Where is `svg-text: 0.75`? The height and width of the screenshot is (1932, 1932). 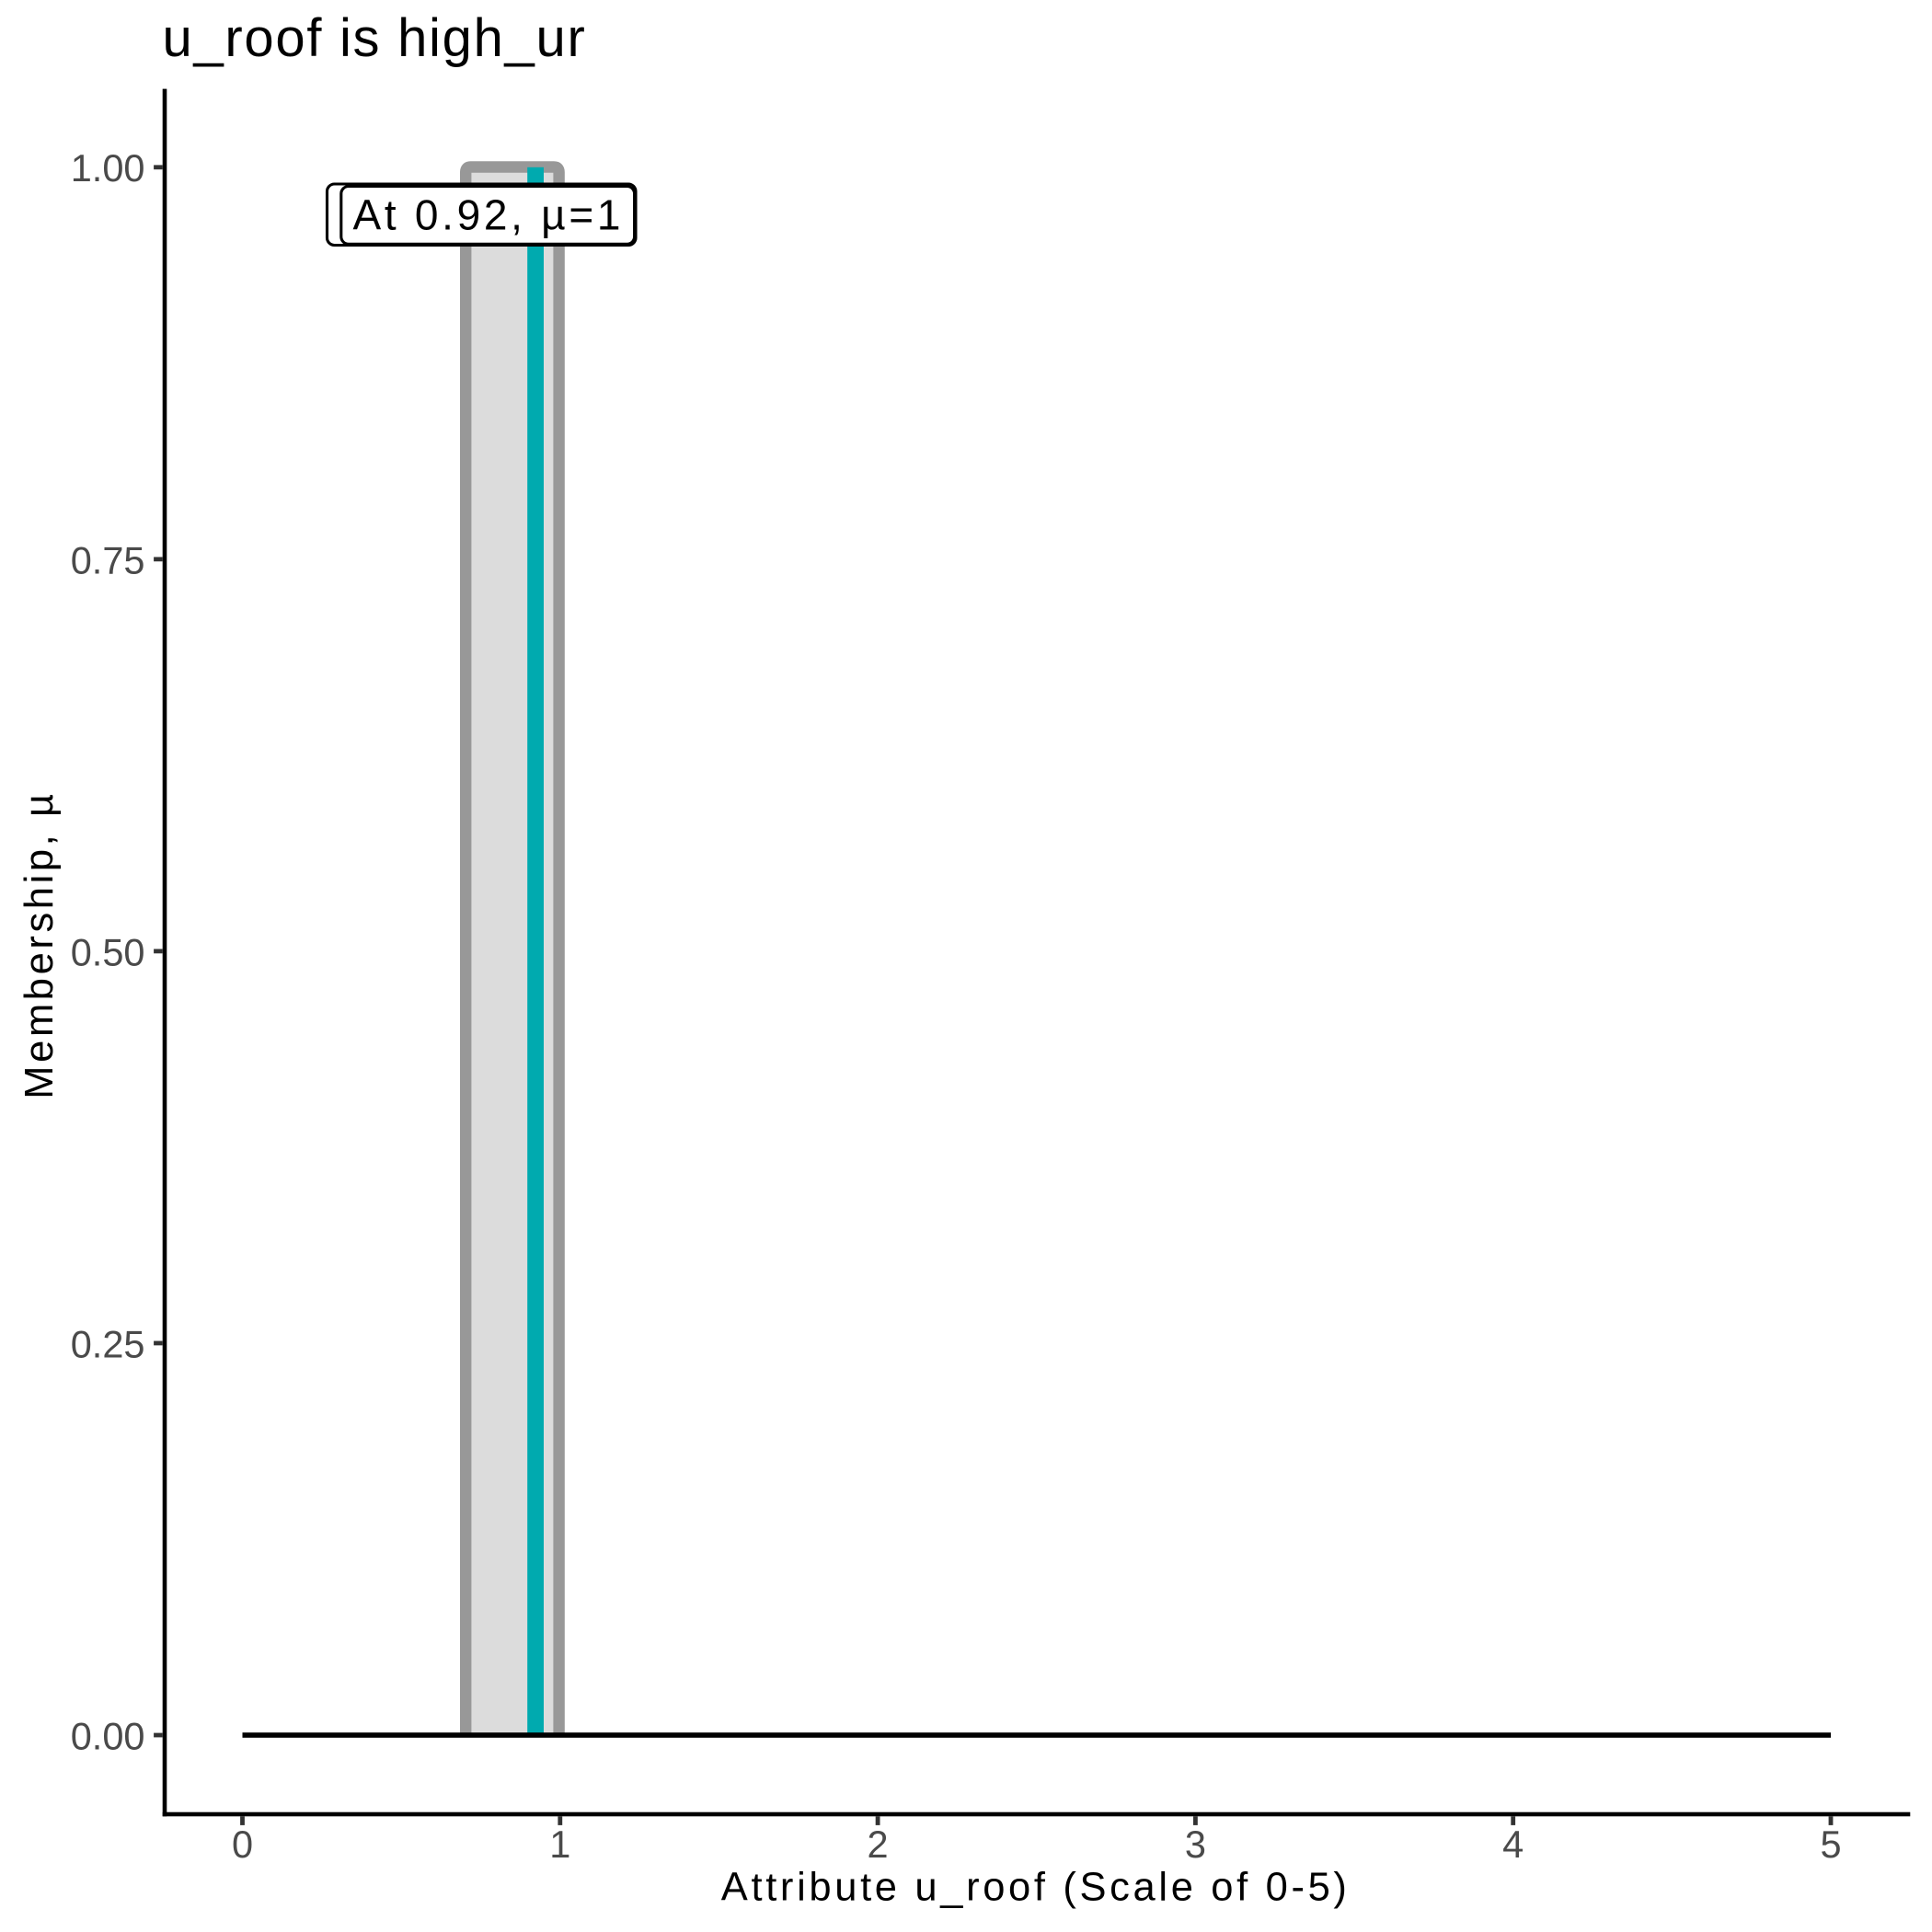
svg-text: 0.75 is located at coordinates (108, 559).